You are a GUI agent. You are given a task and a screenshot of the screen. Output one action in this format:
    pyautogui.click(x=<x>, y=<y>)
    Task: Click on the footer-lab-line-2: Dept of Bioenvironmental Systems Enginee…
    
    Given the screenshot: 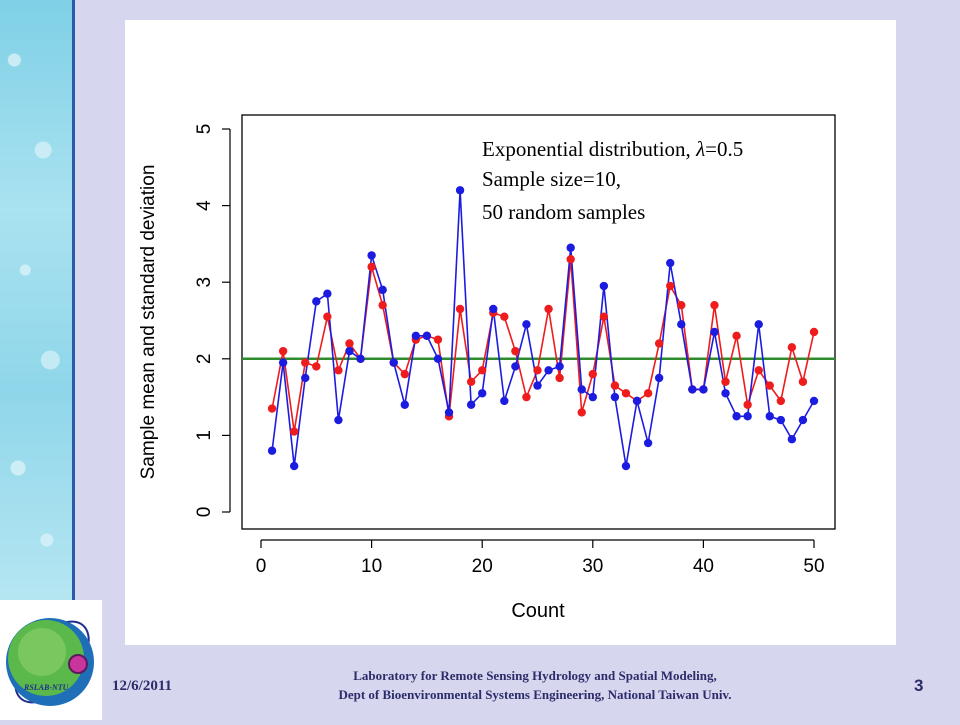 What is the action you would take?
    pyautogui.click(x=535, y=694)
    